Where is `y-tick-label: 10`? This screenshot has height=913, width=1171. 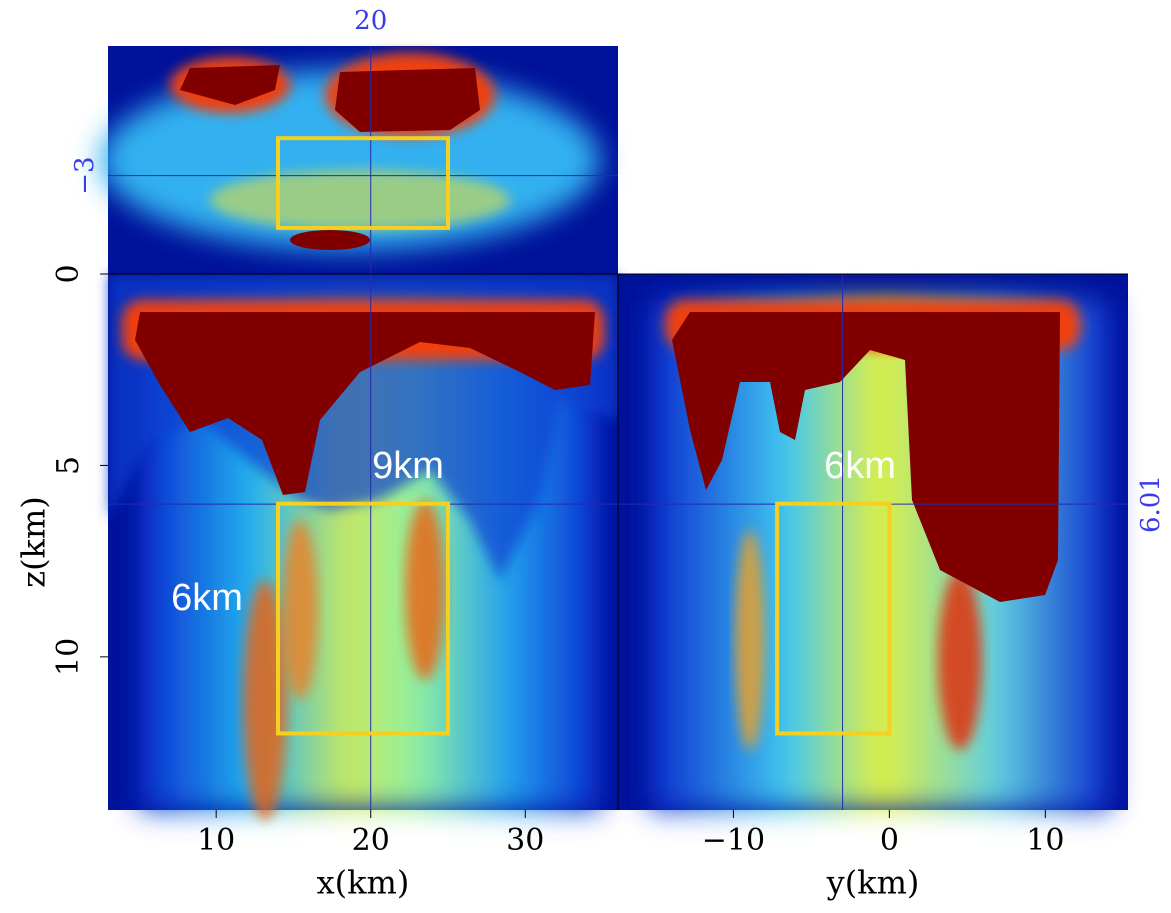 y-tick-label: 10 is located at coordinates (1045, 840).